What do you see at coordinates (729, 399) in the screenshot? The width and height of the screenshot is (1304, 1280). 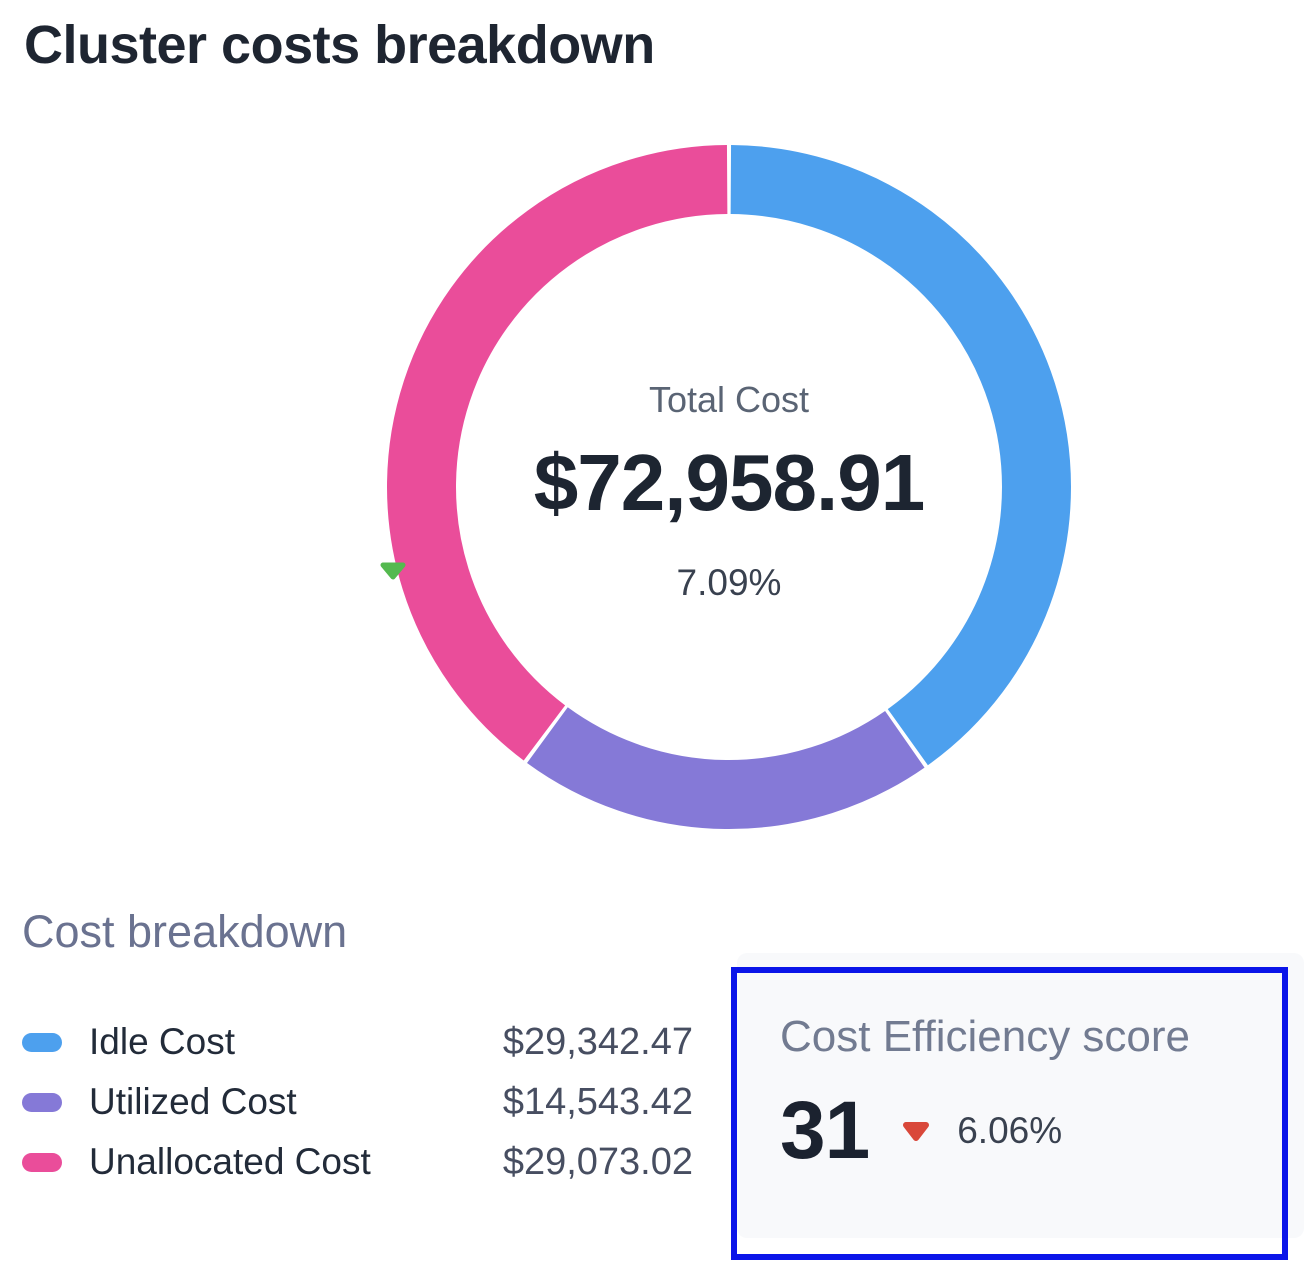 I see `donut-center-label: Total Cost` at bounding box center [729, 399].